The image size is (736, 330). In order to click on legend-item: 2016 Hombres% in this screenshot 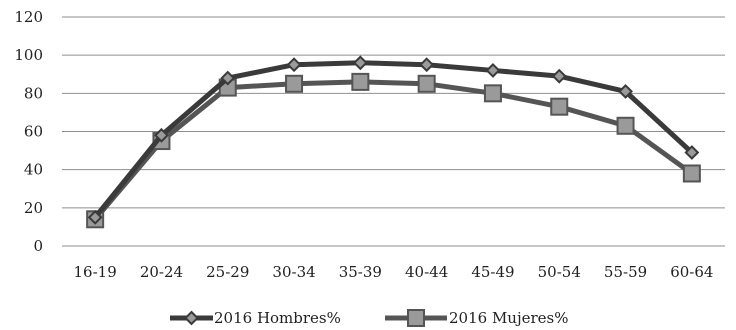, I will do `click(255, 318)`.